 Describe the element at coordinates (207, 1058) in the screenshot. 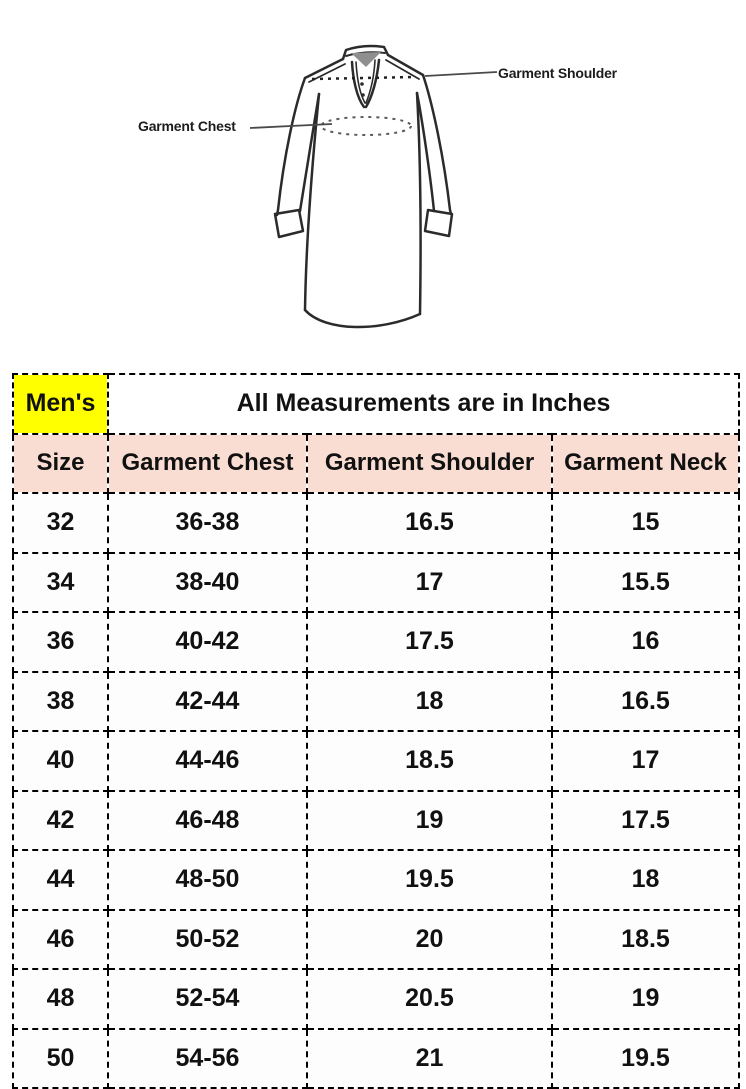

I see `chest-cell: 54-56` at that location.